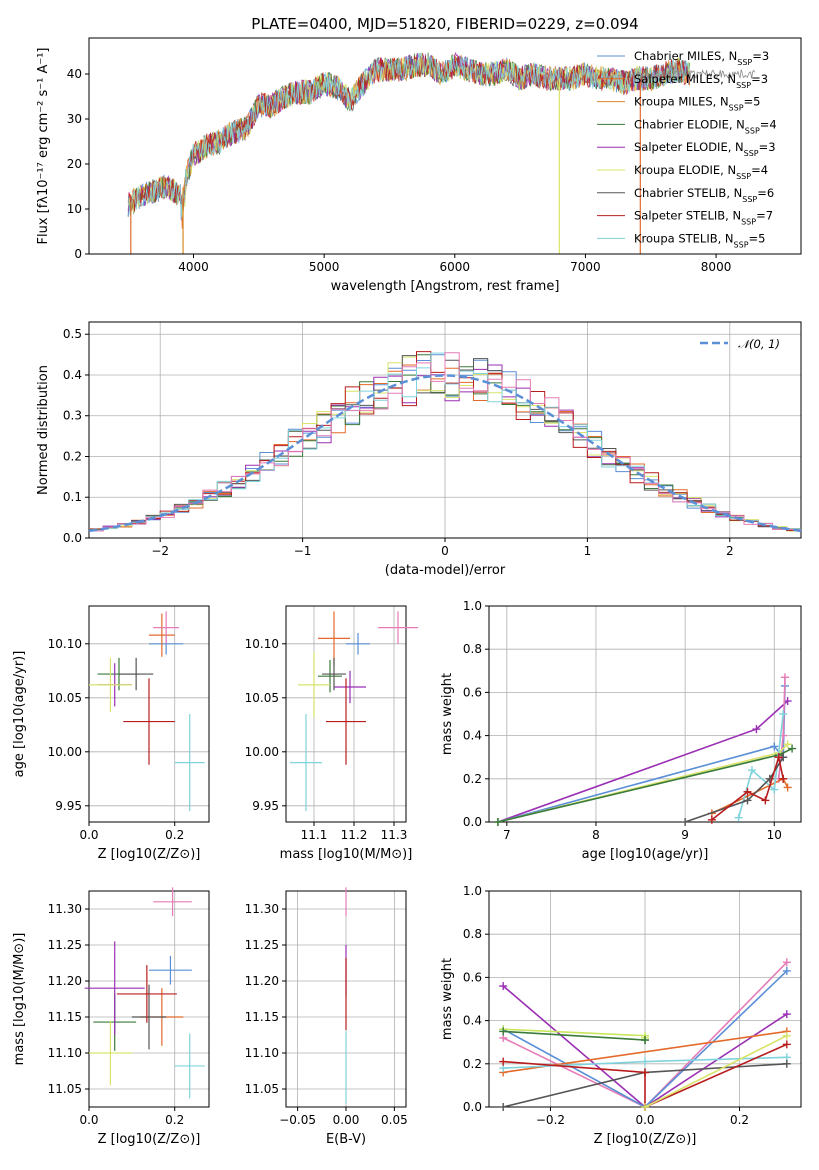  Describe the element at coordinates (774, 835) in the screenshot. I see `x-tick-label: 10` at that location.